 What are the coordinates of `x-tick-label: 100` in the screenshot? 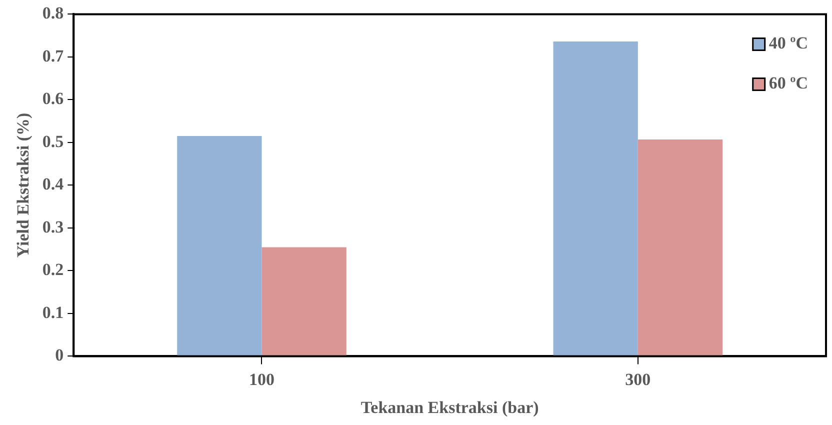 It's located at (261, 379).